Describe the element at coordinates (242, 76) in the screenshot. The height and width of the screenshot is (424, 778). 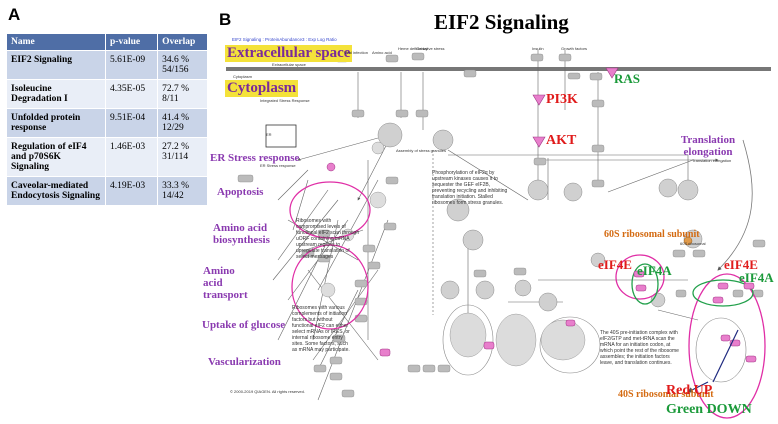
I see `cytoplasm-small: Cytoplasm` at that location.